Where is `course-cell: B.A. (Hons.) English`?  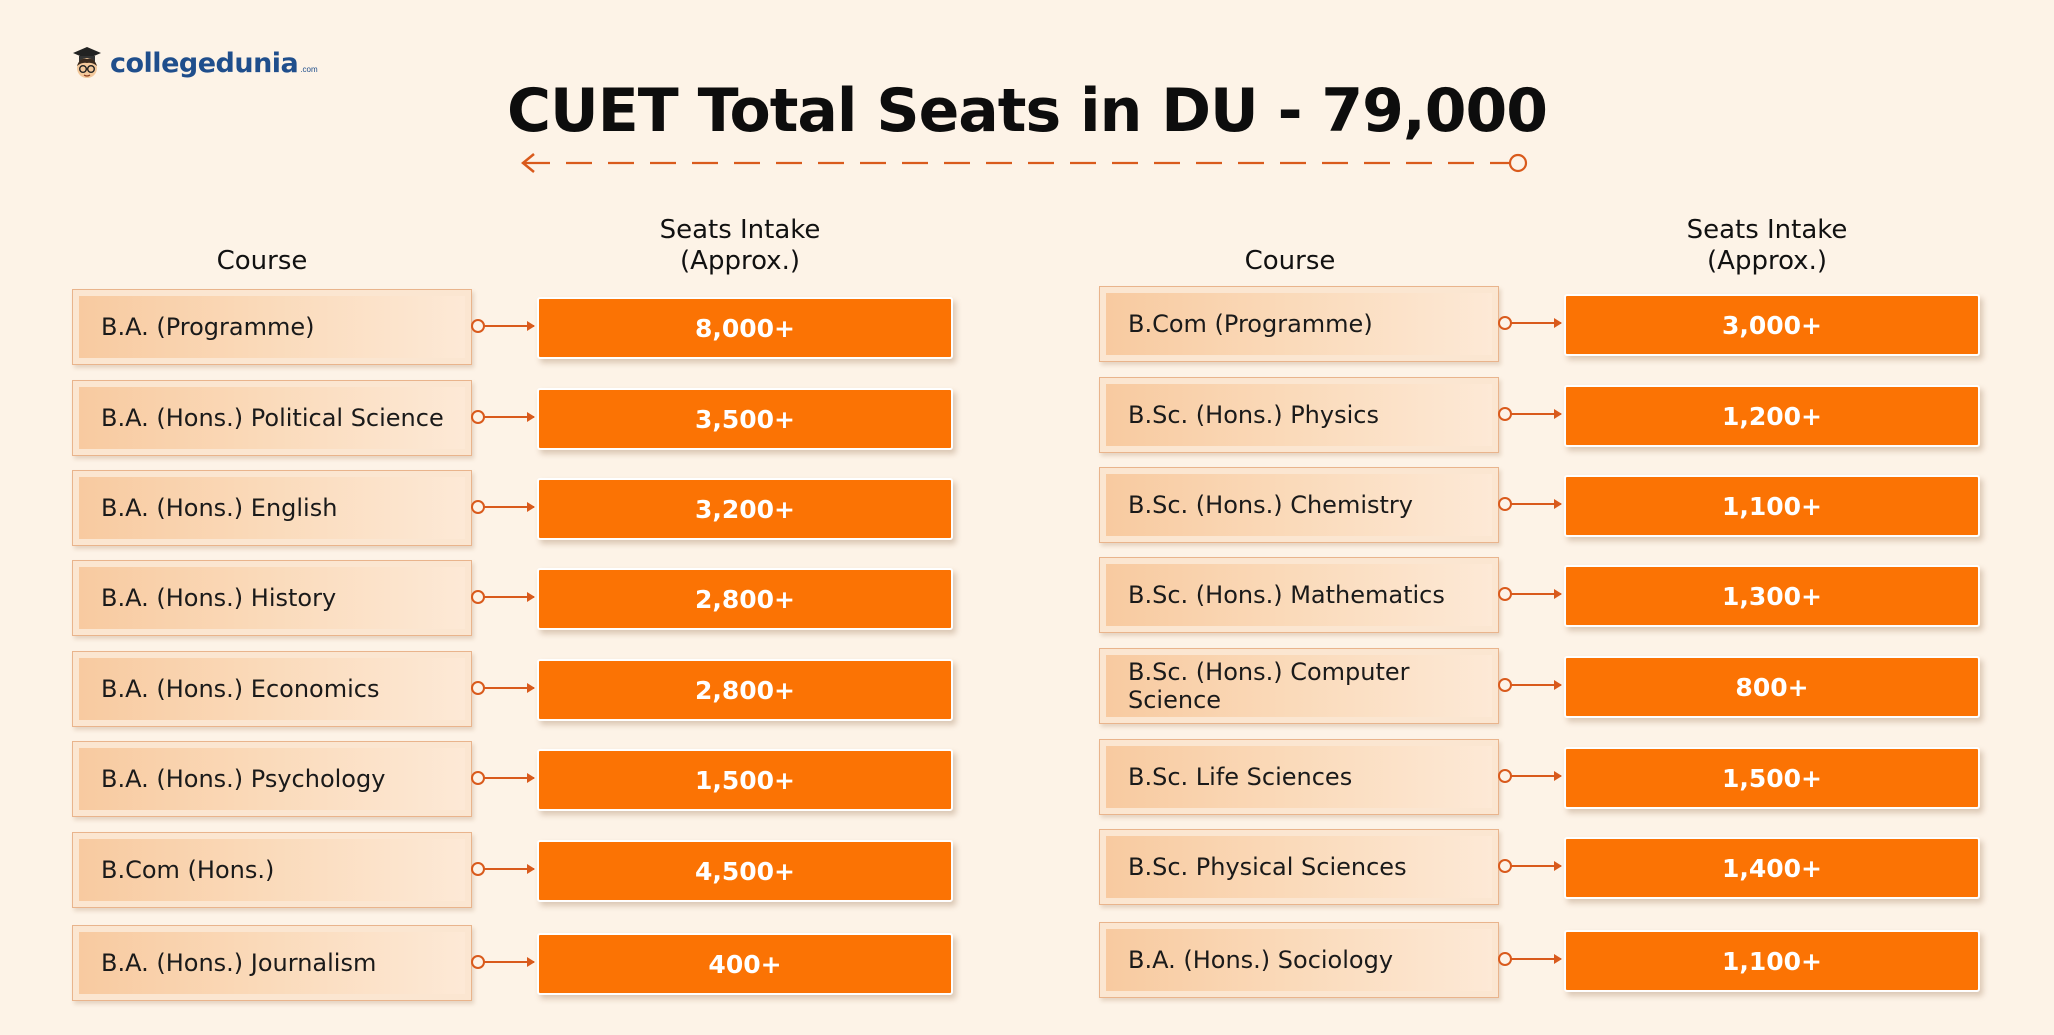
course-cell: B.A. (Hons.) English is located at coordinates (272, 508).